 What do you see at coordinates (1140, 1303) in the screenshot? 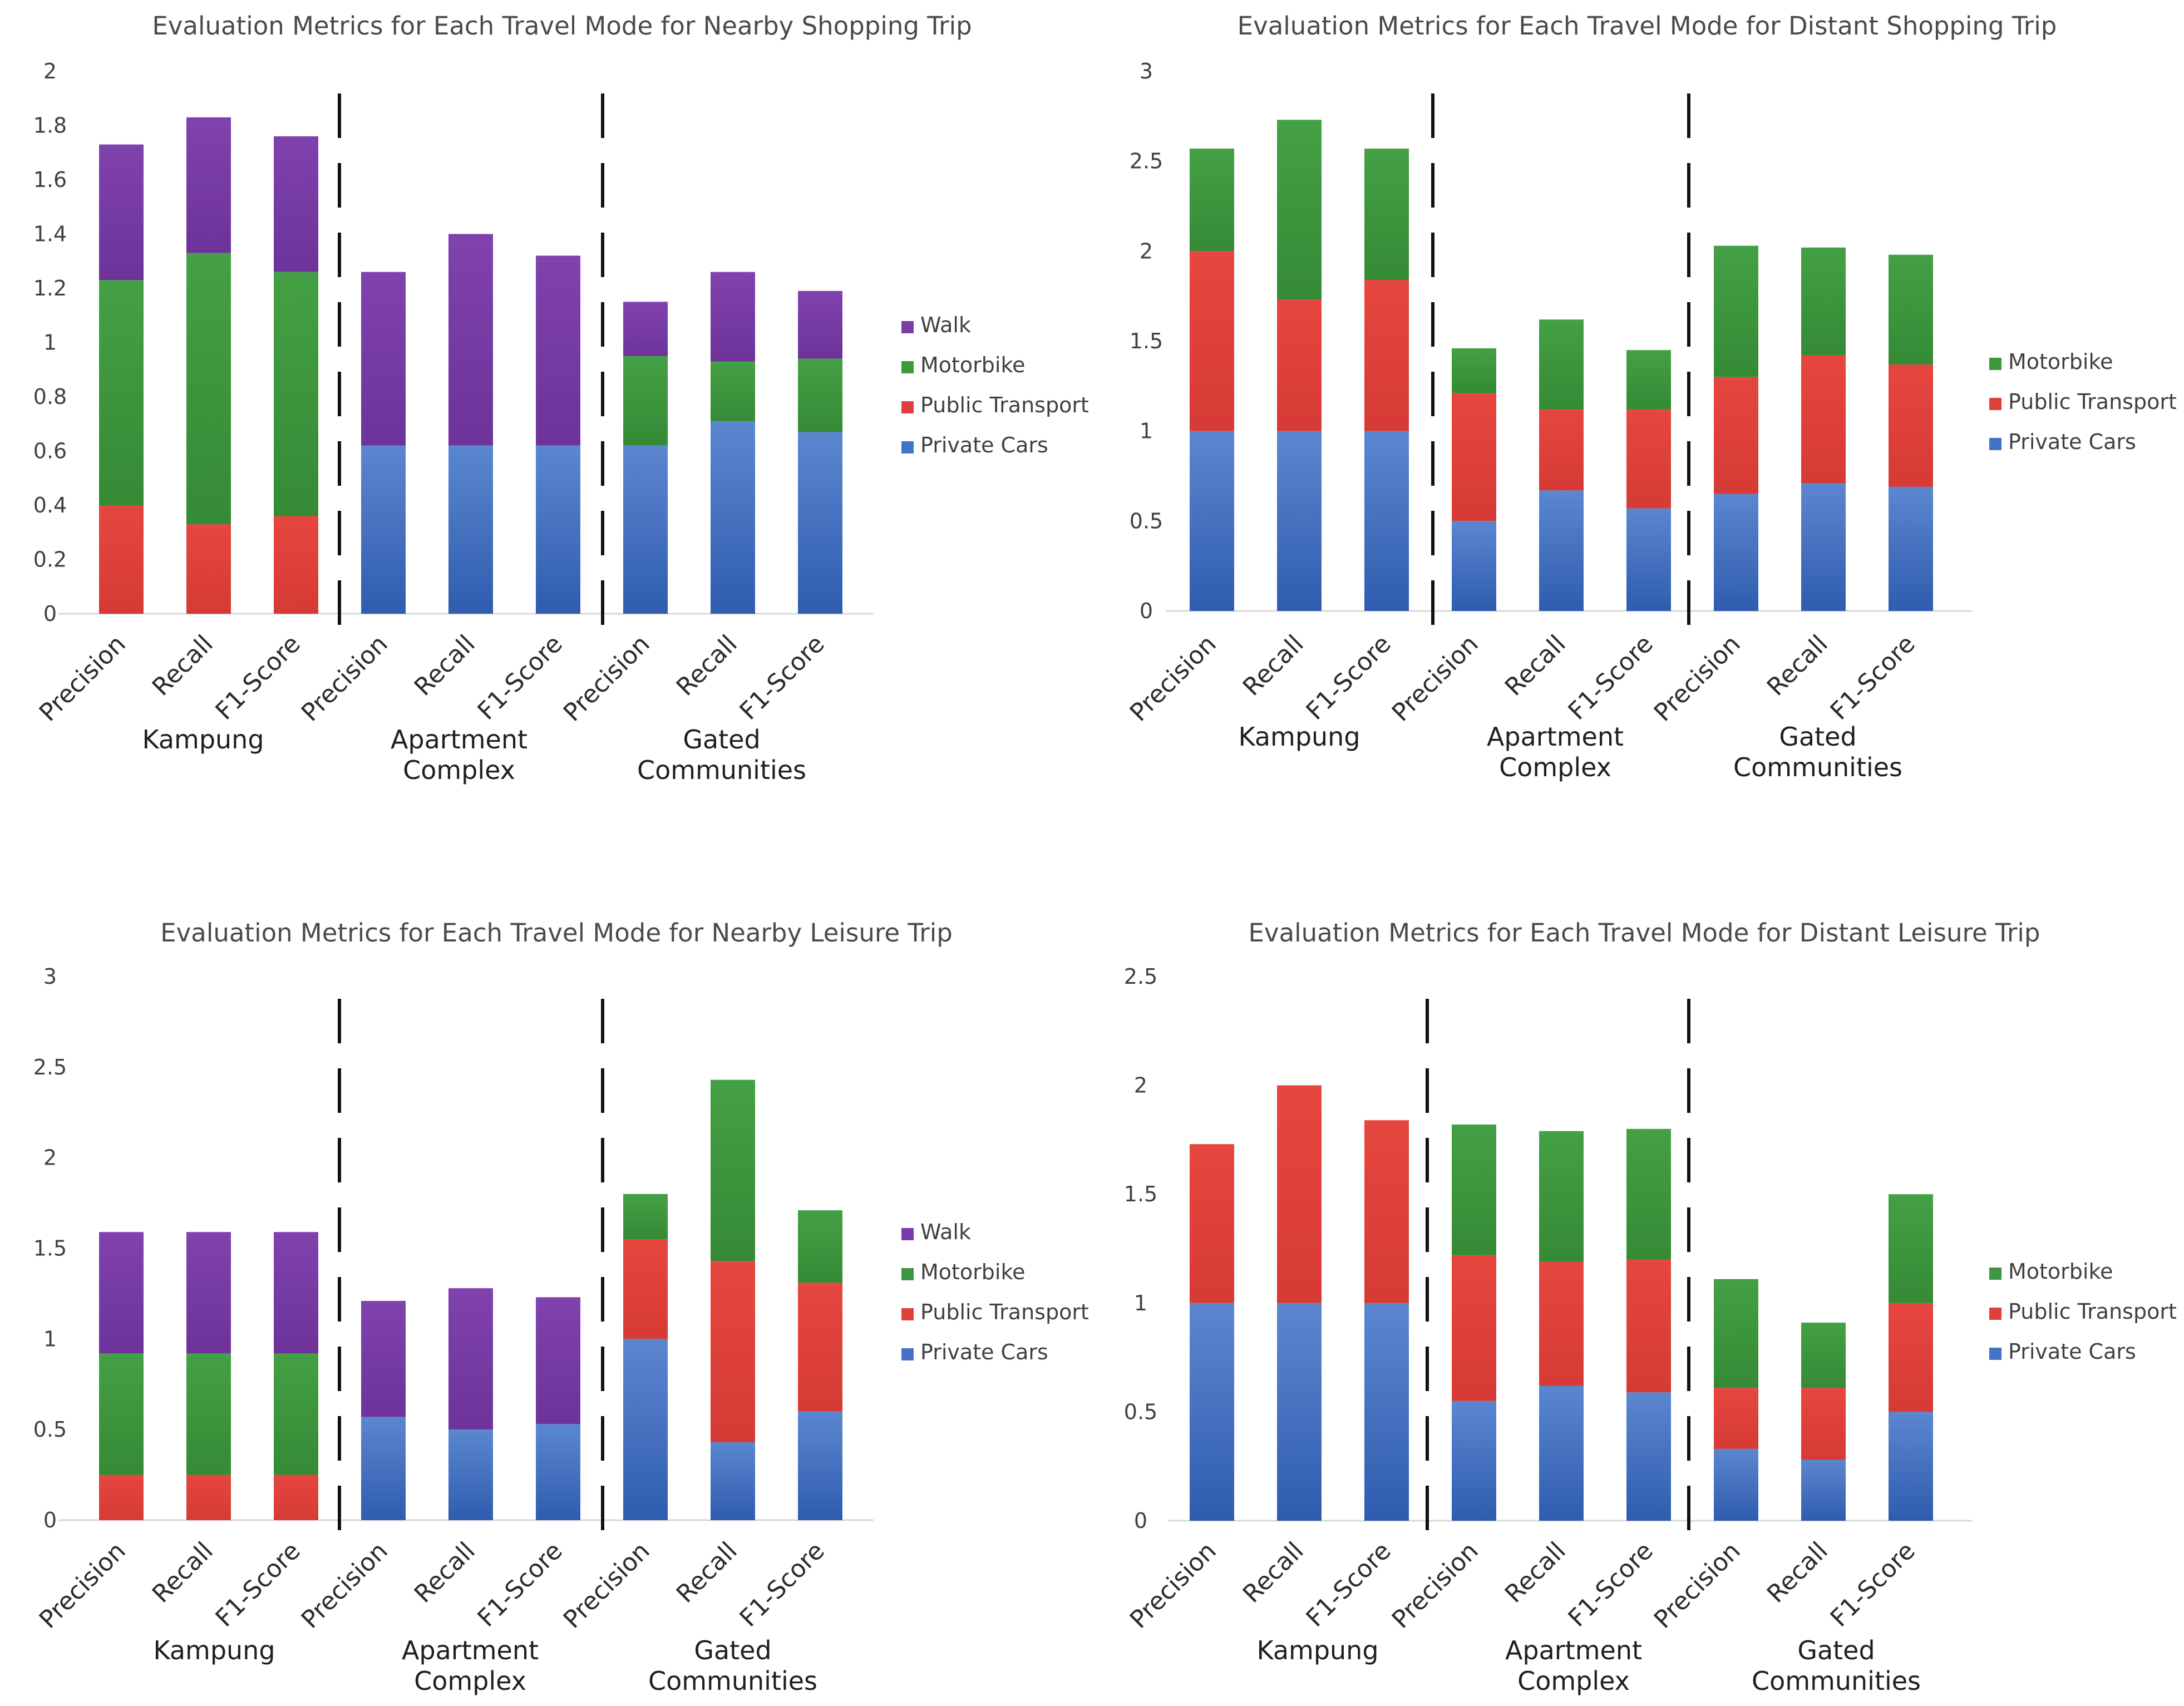
I see `y-tick-label: 1` at bounding box center [1140, 1303].